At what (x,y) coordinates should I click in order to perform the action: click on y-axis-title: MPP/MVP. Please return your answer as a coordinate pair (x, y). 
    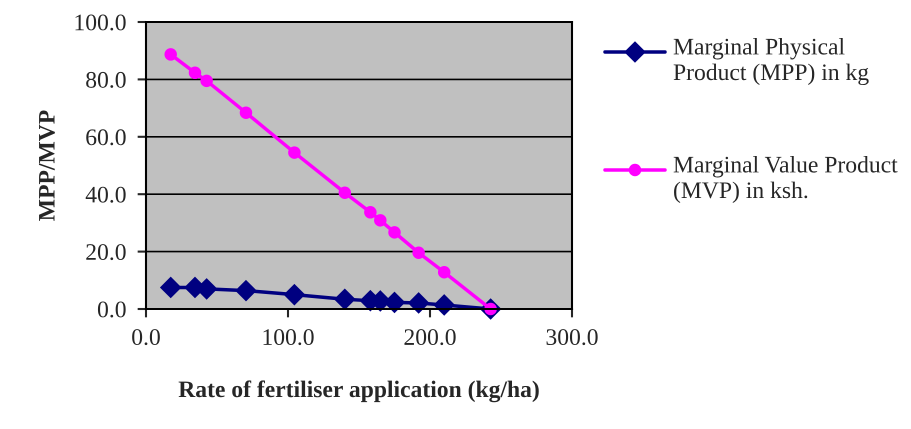
    Looking at the image, I should click on (46, 165).